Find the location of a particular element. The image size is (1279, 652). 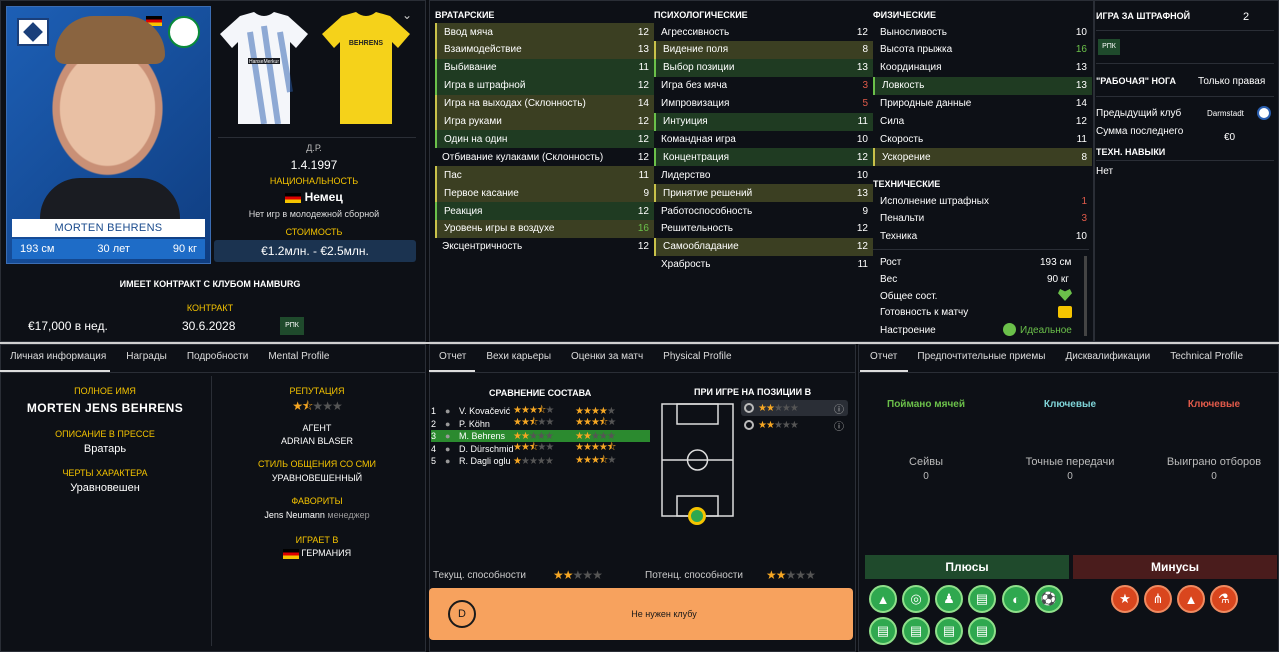

attribute-row: Работоспособность 9 is located at coordinates (763, 211).